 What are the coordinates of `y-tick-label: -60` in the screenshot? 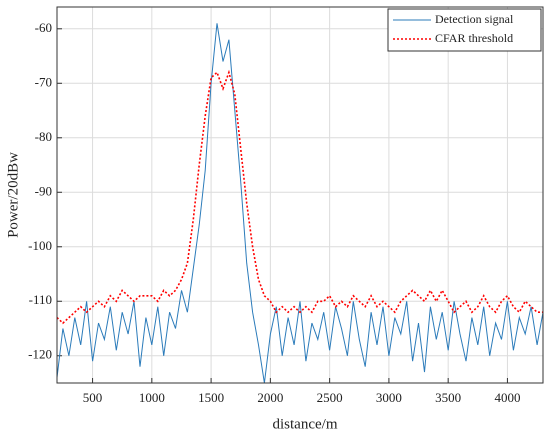 It's located at (43, 27).